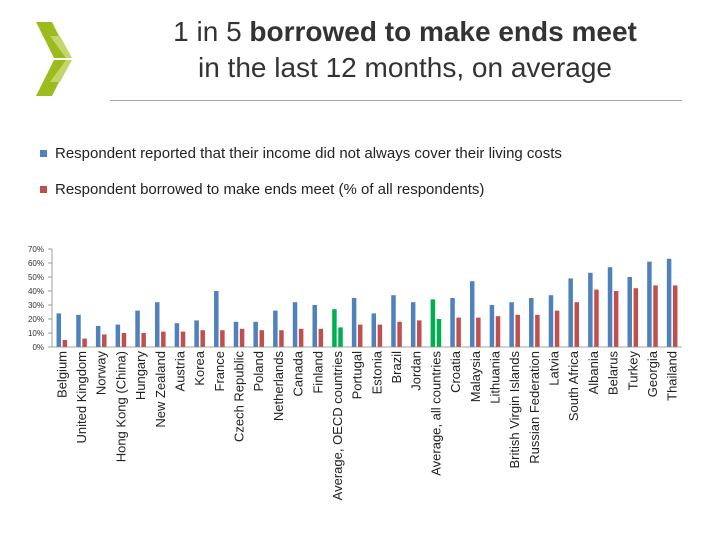 The image size is (720, 540). Describe the element at coordinates (36, 319) in the screenshot. I see `y-tick-label: 20%` at that location.